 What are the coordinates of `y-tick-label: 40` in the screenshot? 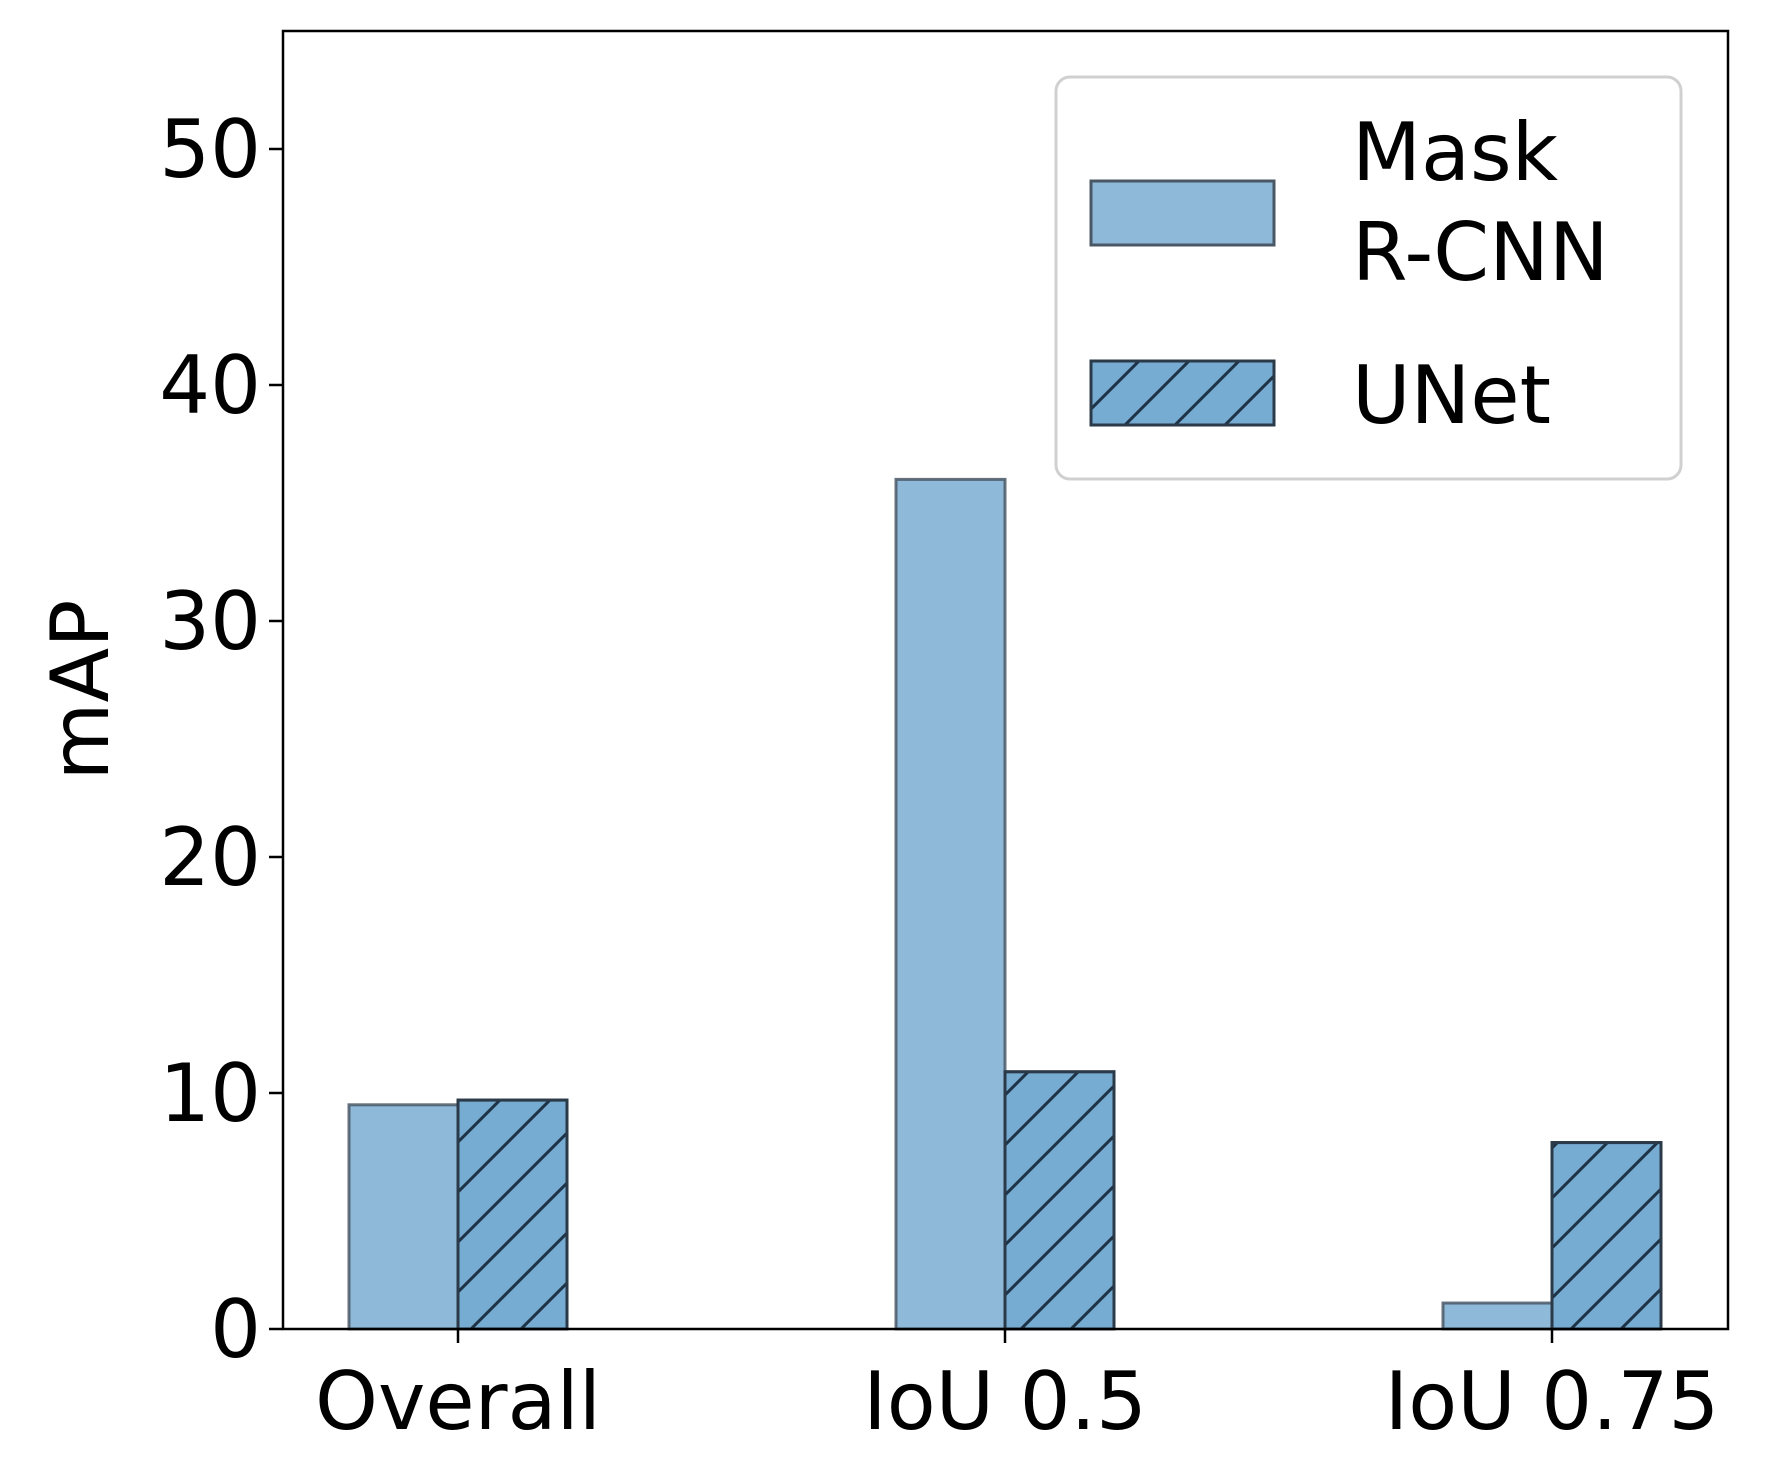 It's located at (210, 385).